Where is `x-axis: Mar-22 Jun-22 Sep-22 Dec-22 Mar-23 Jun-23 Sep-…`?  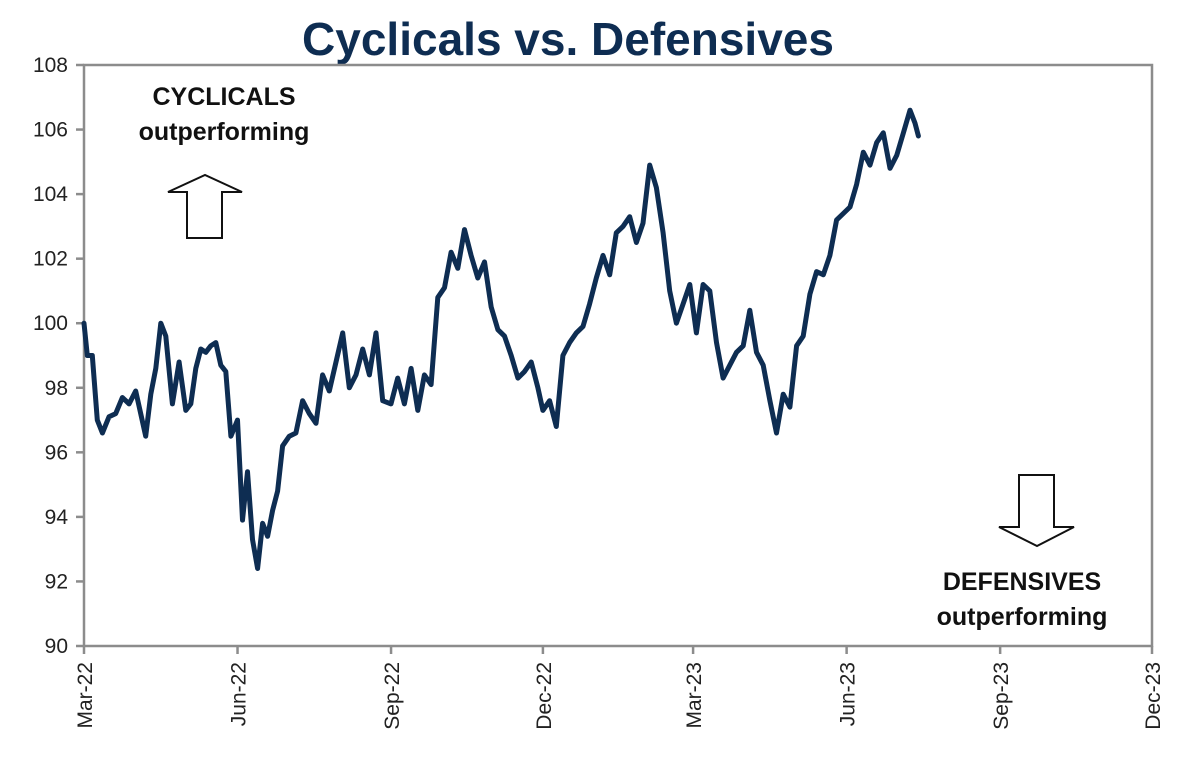
x-axis: Mar-22 Jun-22 Sep-22 Dec-22 Mar-23 Jun-23 Sep-… is located at coordinates (619, 688).